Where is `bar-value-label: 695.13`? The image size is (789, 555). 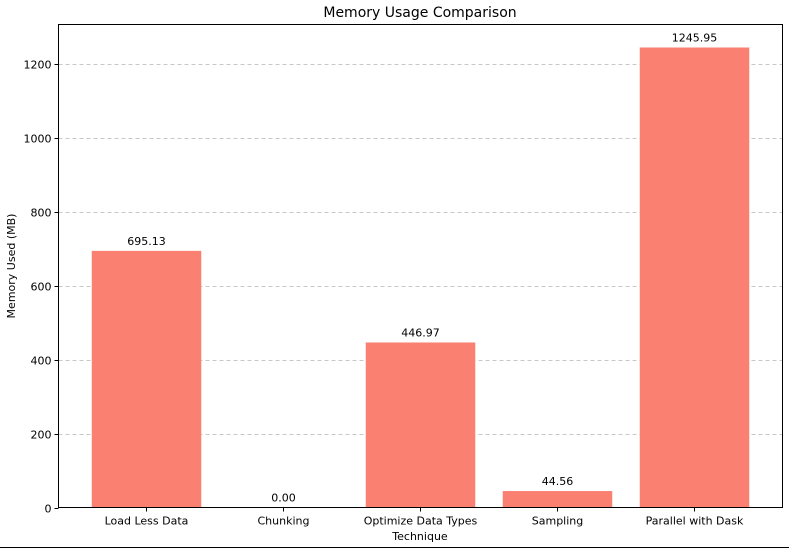
bar-value-label: 695.13 is located at coordinates (146, 241).